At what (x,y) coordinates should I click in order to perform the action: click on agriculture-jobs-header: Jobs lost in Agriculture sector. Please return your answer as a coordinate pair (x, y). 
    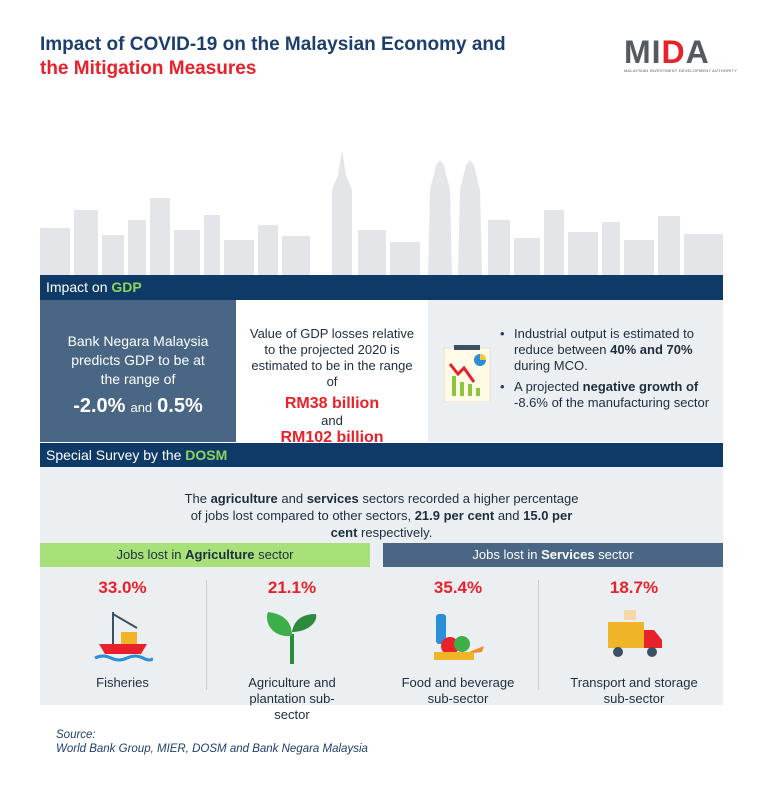
    Looking at the image, I should click on (205, 555).